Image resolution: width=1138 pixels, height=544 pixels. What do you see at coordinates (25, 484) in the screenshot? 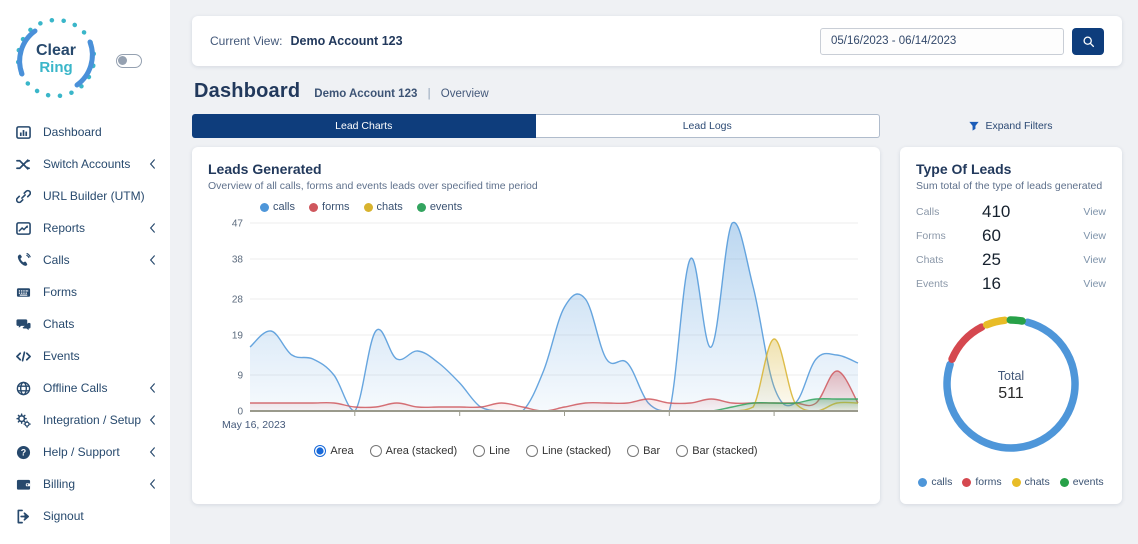
I see `wallet-icon` at bounding box center [25, 484].